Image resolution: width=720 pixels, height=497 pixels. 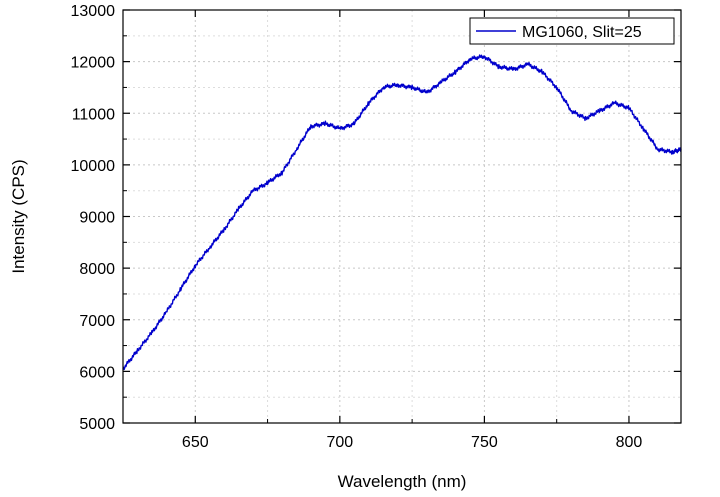 What do you see at coordinates (97, 372) in the screenshot?
I see `y-tick-label: 6000` at bounding box center [97, 372].